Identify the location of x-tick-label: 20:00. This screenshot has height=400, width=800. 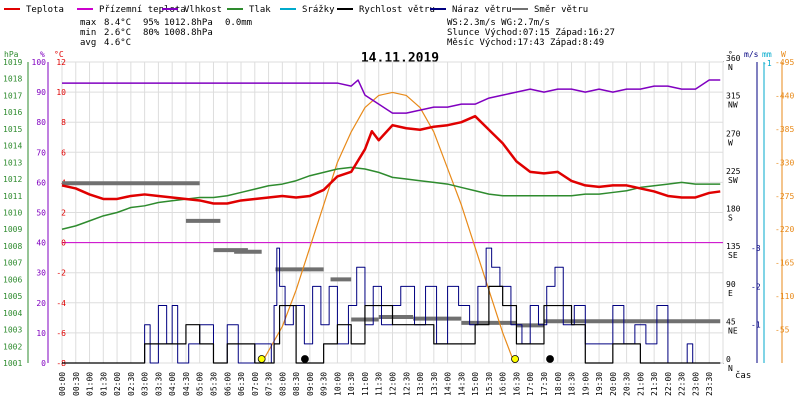
(613, 384).